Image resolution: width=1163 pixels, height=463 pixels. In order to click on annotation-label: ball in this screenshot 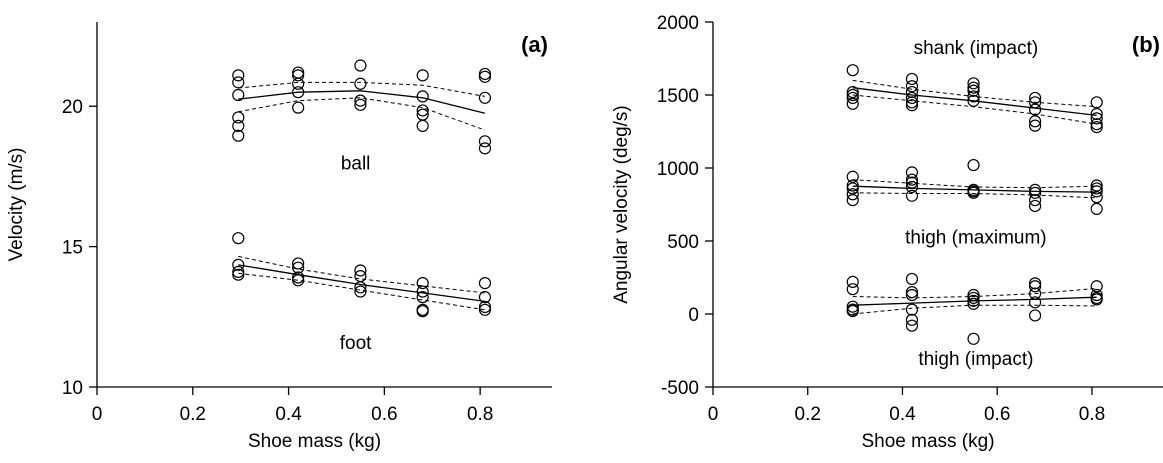, I will do `click(356, 163)`.